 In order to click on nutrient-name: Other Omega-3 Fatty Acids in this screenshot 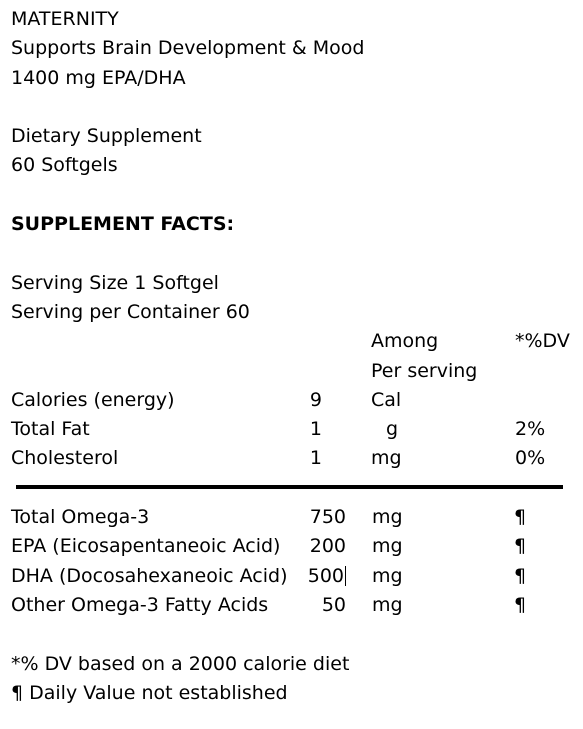, I will do `click(140, 605)`.